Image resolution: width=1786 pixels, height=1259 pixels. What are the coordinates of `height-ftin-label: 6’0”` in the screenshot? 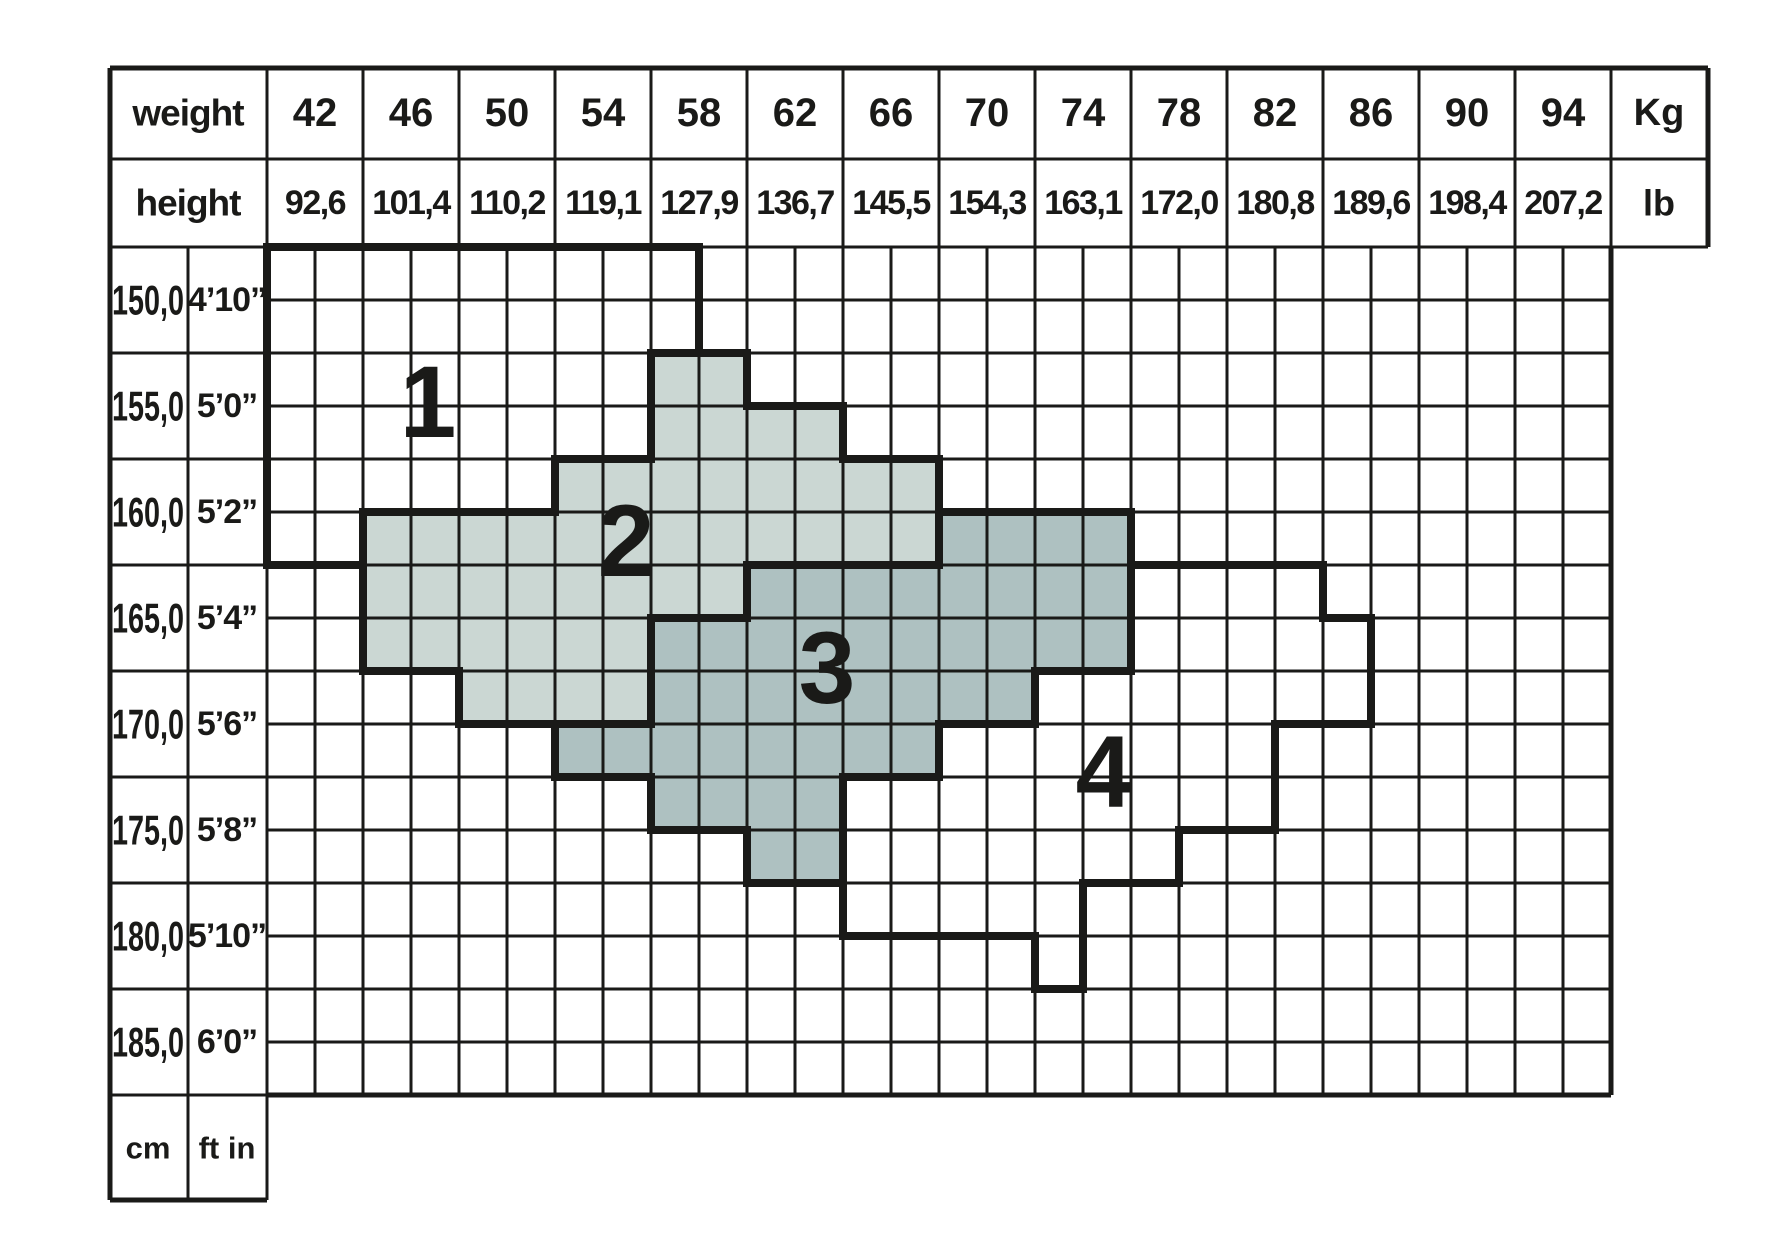 It's located at (227, 1042).